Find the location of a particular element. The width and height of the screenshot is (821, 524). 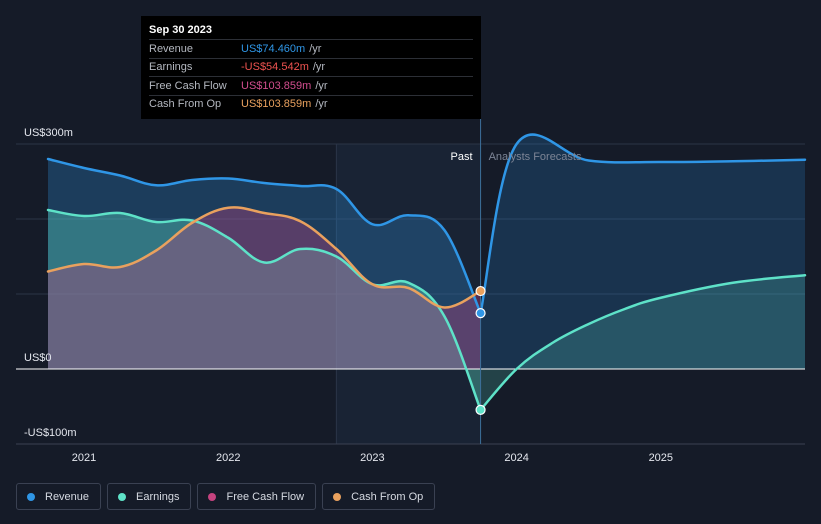

tooltip-date: Sep 30 2023 is located at coordinates (180, 30).